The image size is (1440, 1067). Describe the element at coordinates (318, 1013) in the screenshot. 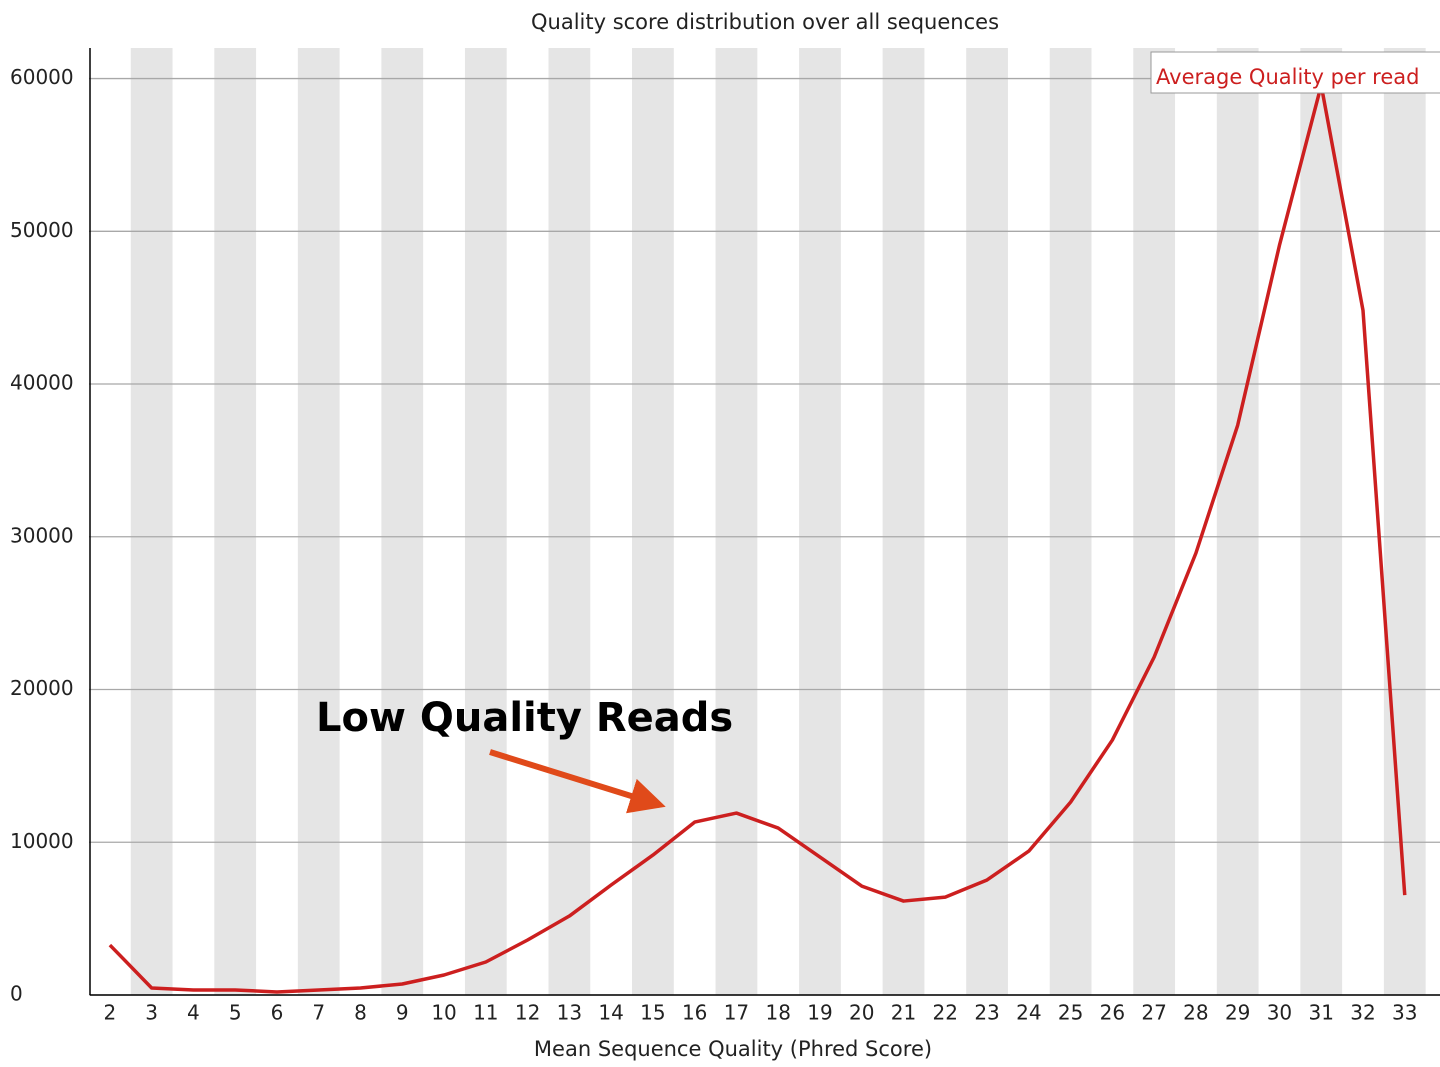

I see `x-tick-label: 7` at that location.